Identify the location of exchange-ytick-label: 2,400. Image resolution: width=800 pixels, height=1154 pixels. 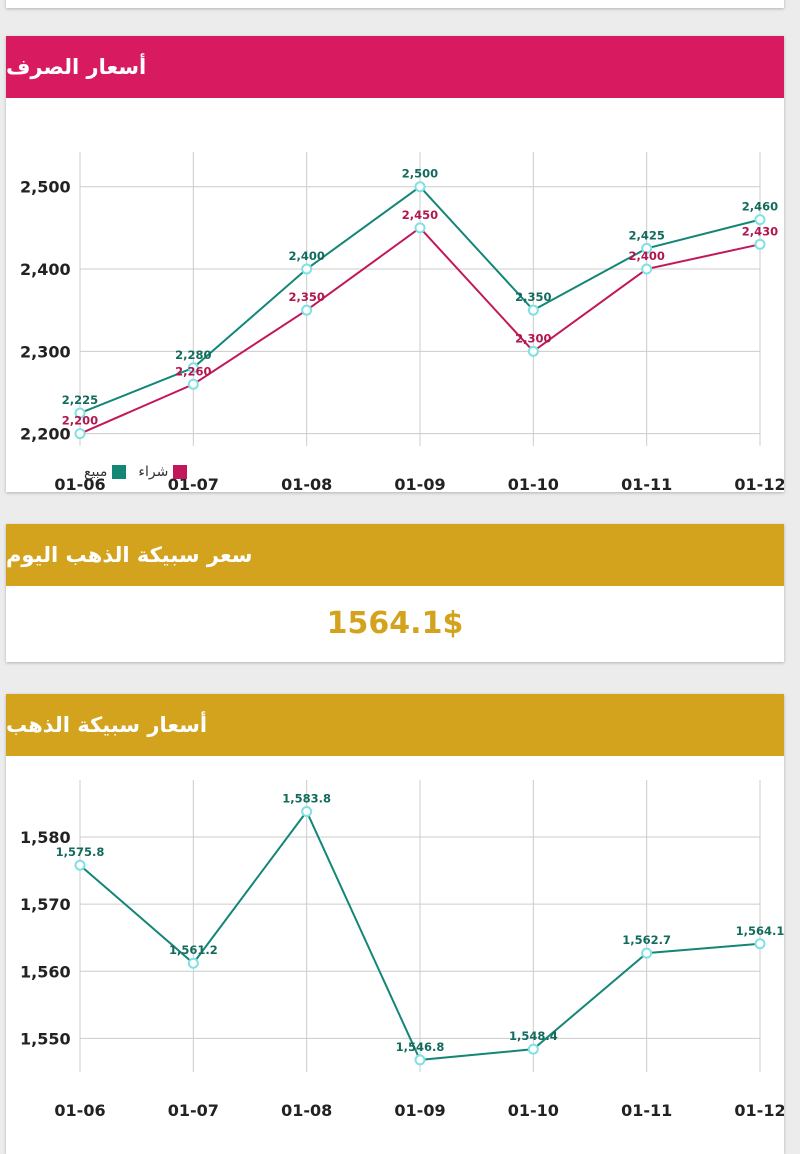
(45, 269).